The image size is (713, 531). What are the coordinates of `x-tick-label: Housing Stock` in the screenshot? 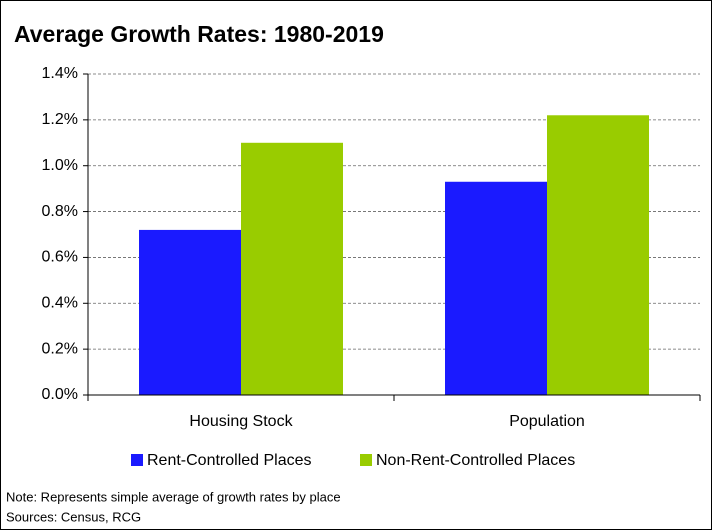 It's located at (241, 421).